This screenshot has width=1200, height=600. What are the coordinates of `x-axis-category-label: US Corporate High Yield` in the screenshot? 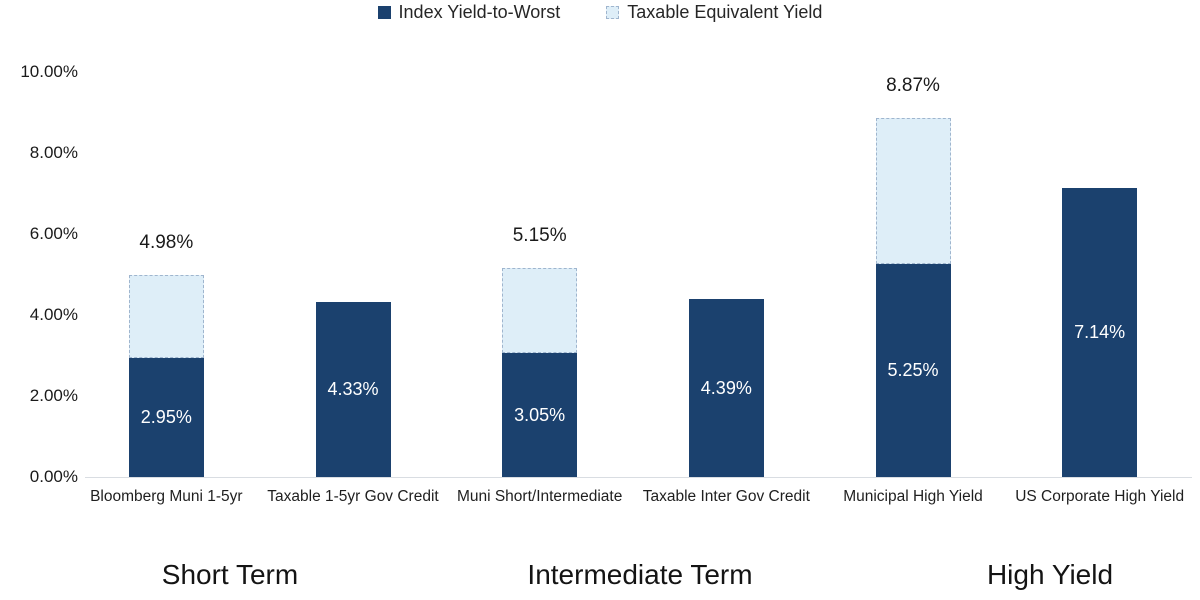 It's located at (1100, 496).